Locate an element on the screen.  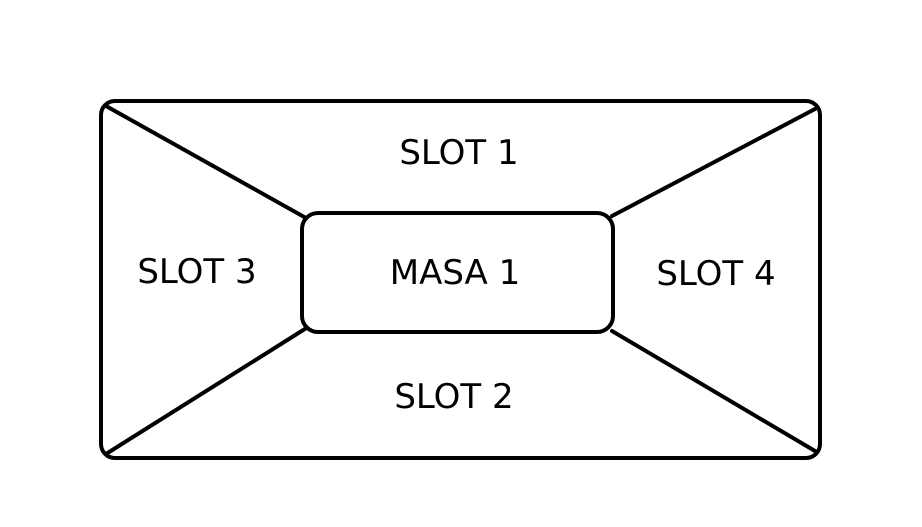
diagonal-bottom-left is located at coordinates (207, 390).